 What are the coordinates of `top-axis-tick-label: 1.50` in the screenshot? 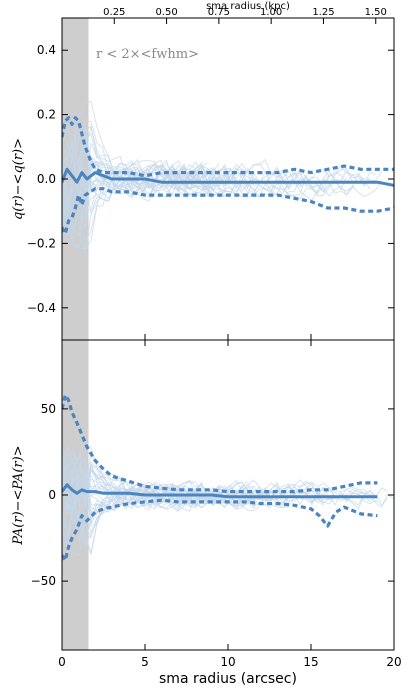 It's located at (376, 12).